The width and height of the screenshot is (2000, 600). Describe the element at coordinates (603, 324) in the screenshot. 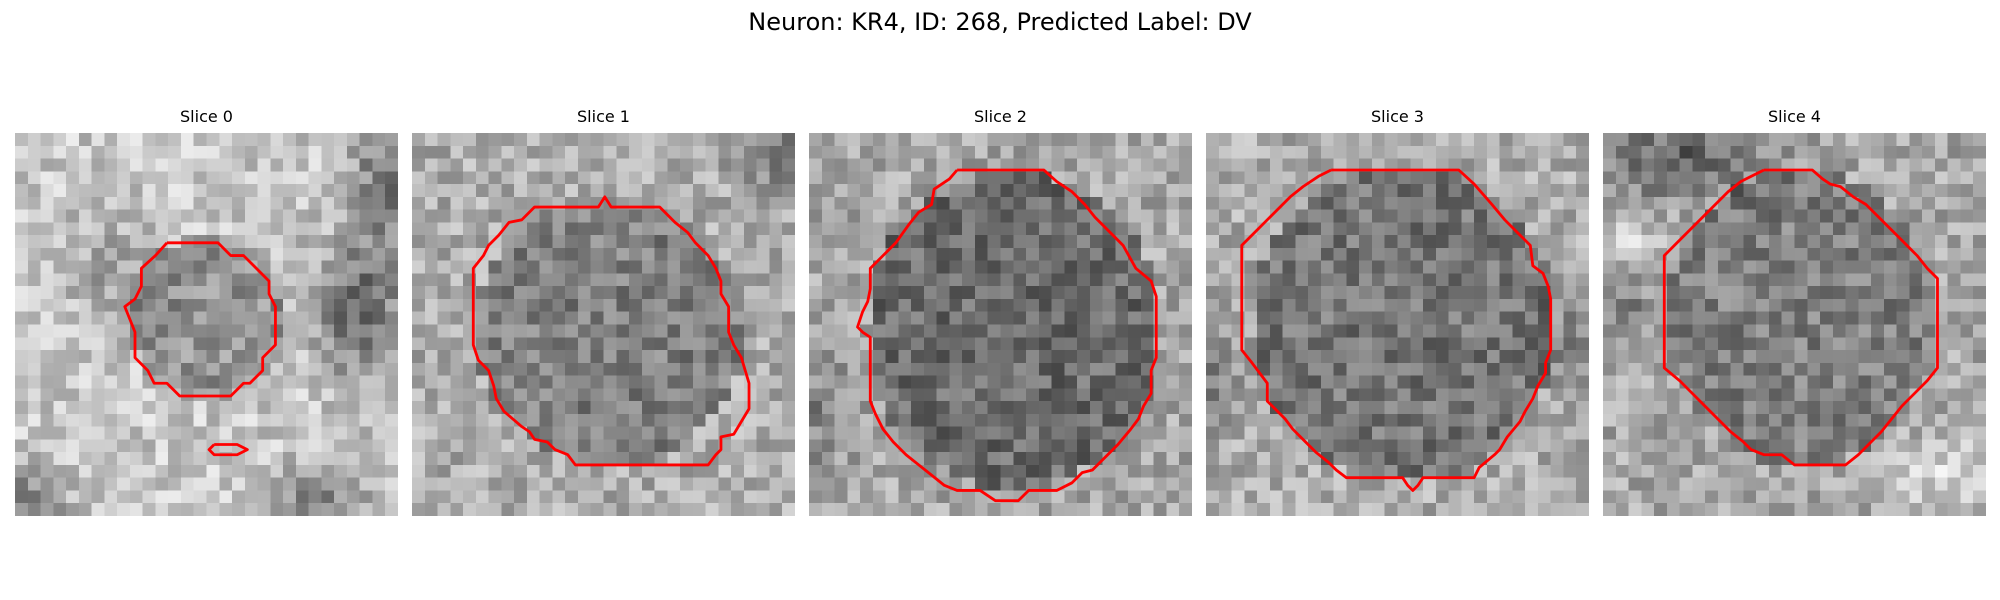

I see `slice-image` at that location.